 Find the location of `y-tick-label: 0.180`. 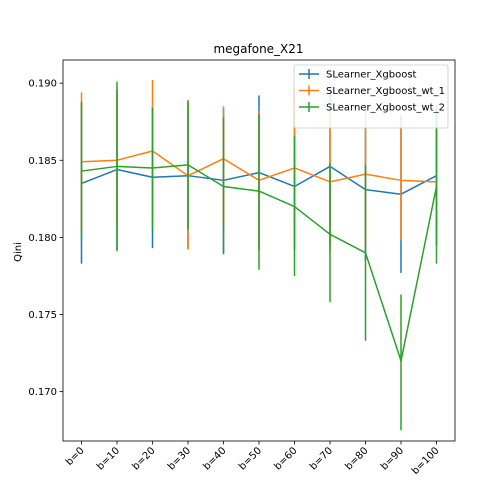

y-tick-label: 0.180 is located at coordinates (42, 238).